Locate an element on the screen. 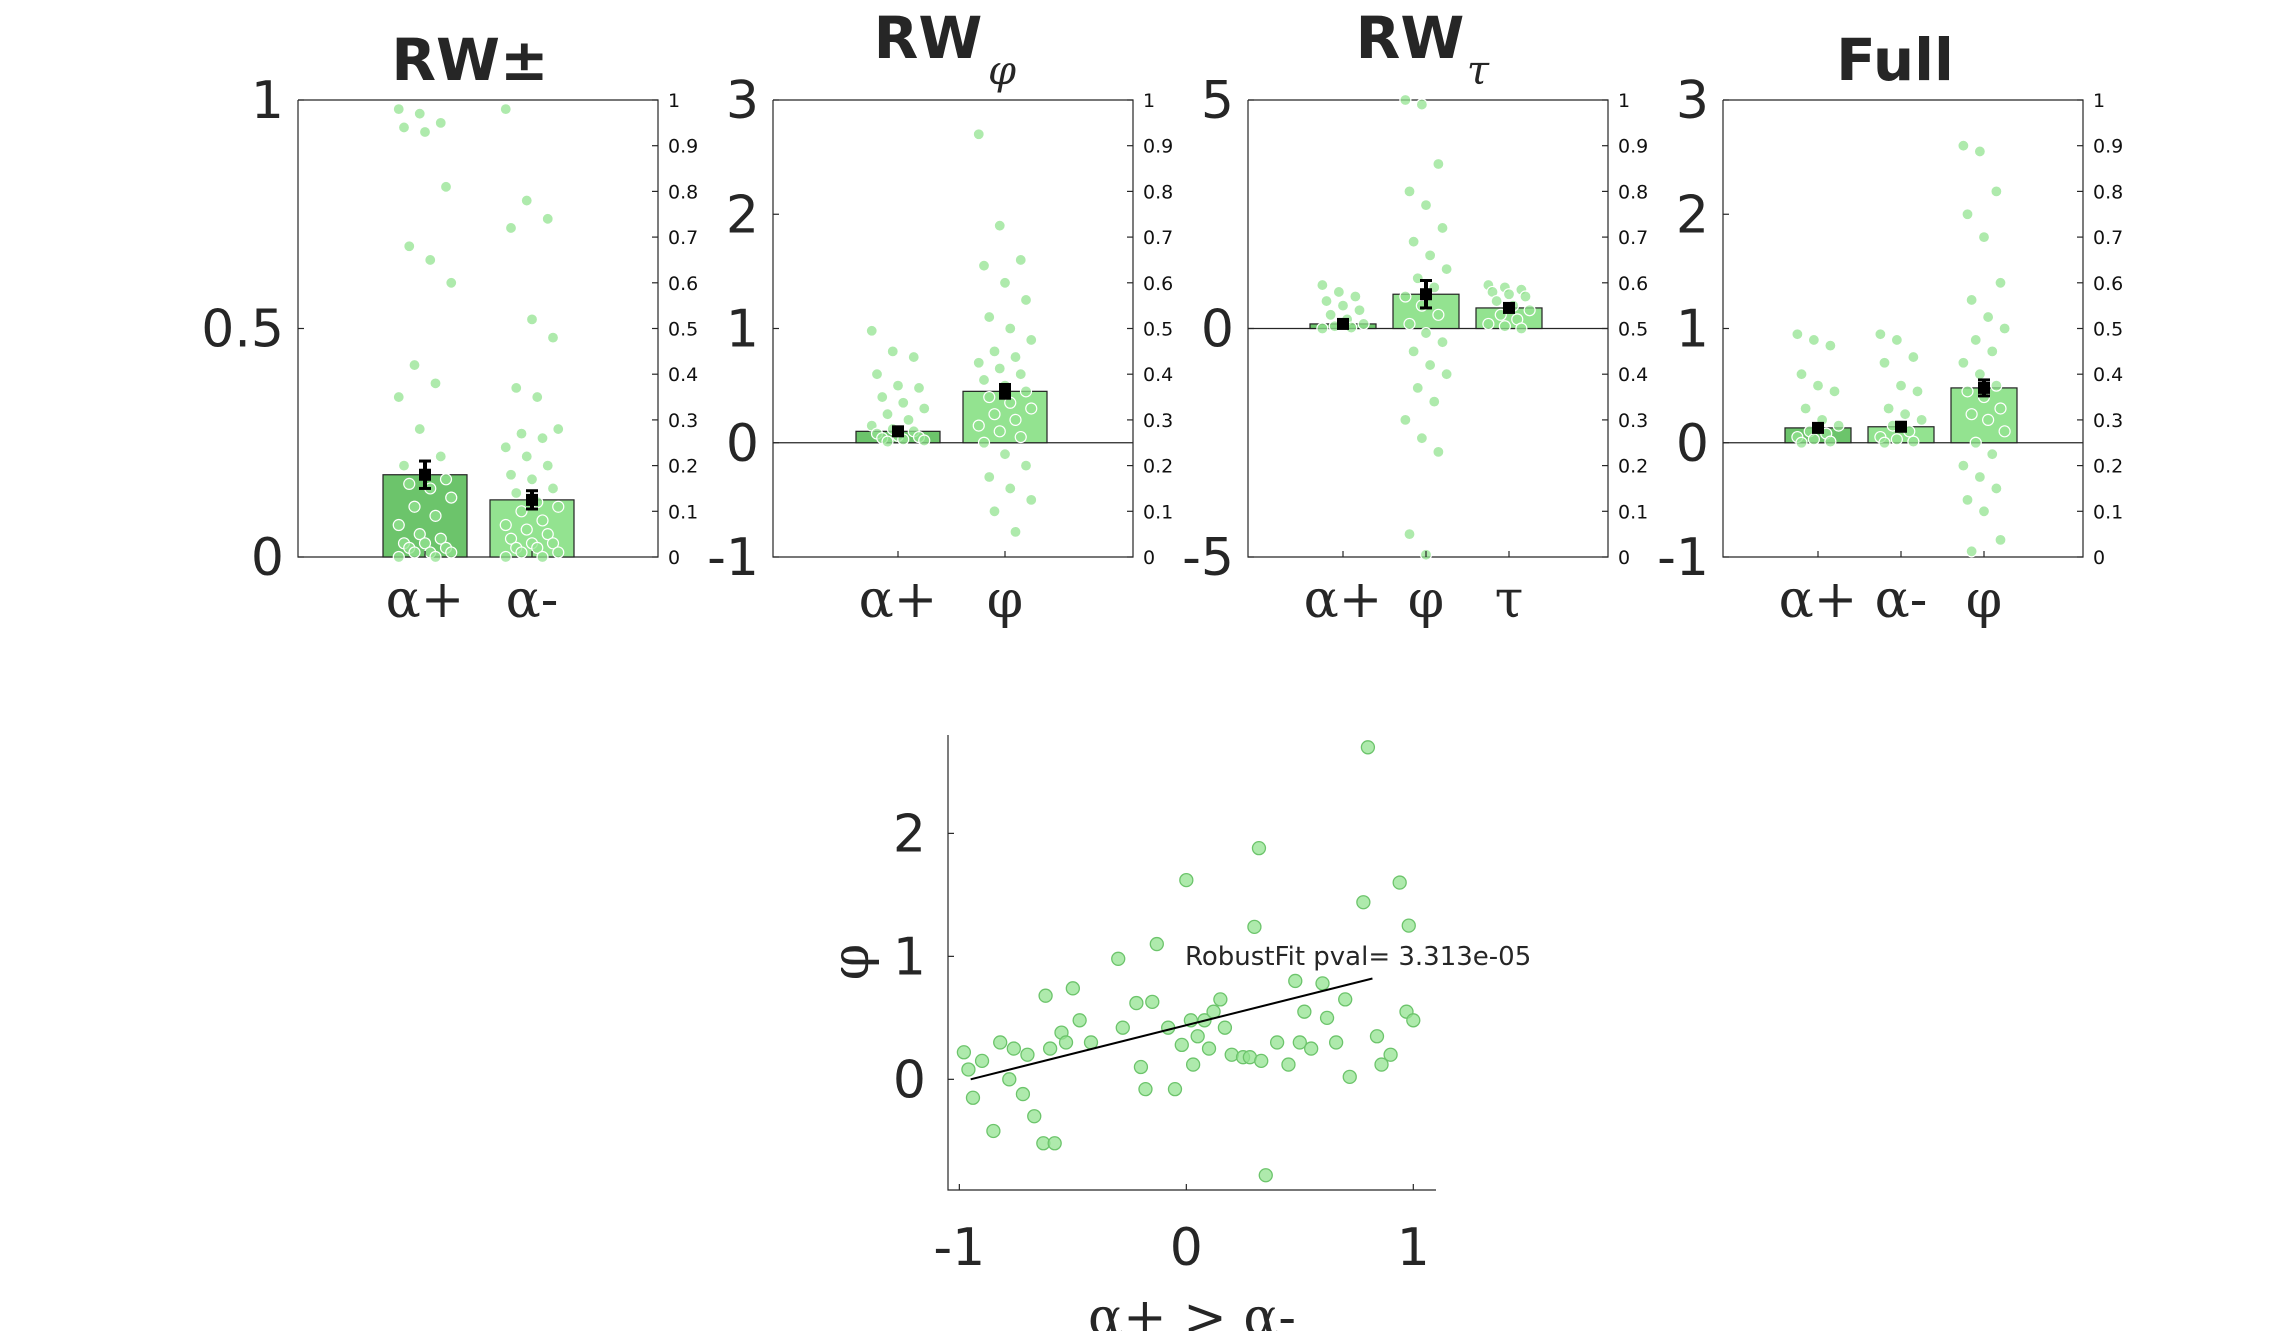 Image resolution: width=2289 pixels, height=1331 pixels. right-tick-label: 0.3 is located at coordinates (2108, 421).